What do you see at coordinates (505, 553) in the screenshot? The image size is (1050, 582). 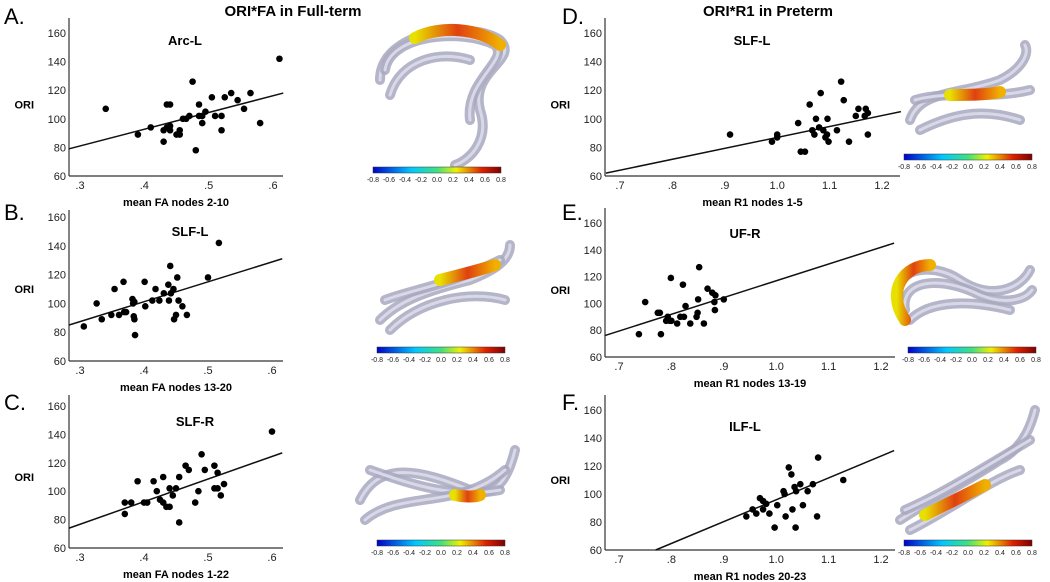 I see `colorbar-tick-label: 0.8` at bounding box center [505, 553].